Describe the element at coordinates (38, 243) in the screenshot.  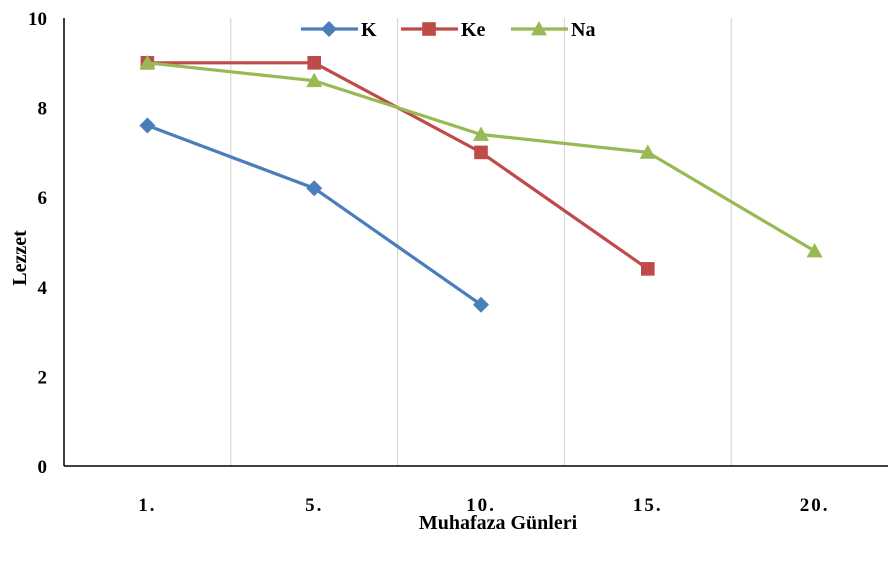
I see `y-tick-labels: 0 2 4 6 8 10` at that location.